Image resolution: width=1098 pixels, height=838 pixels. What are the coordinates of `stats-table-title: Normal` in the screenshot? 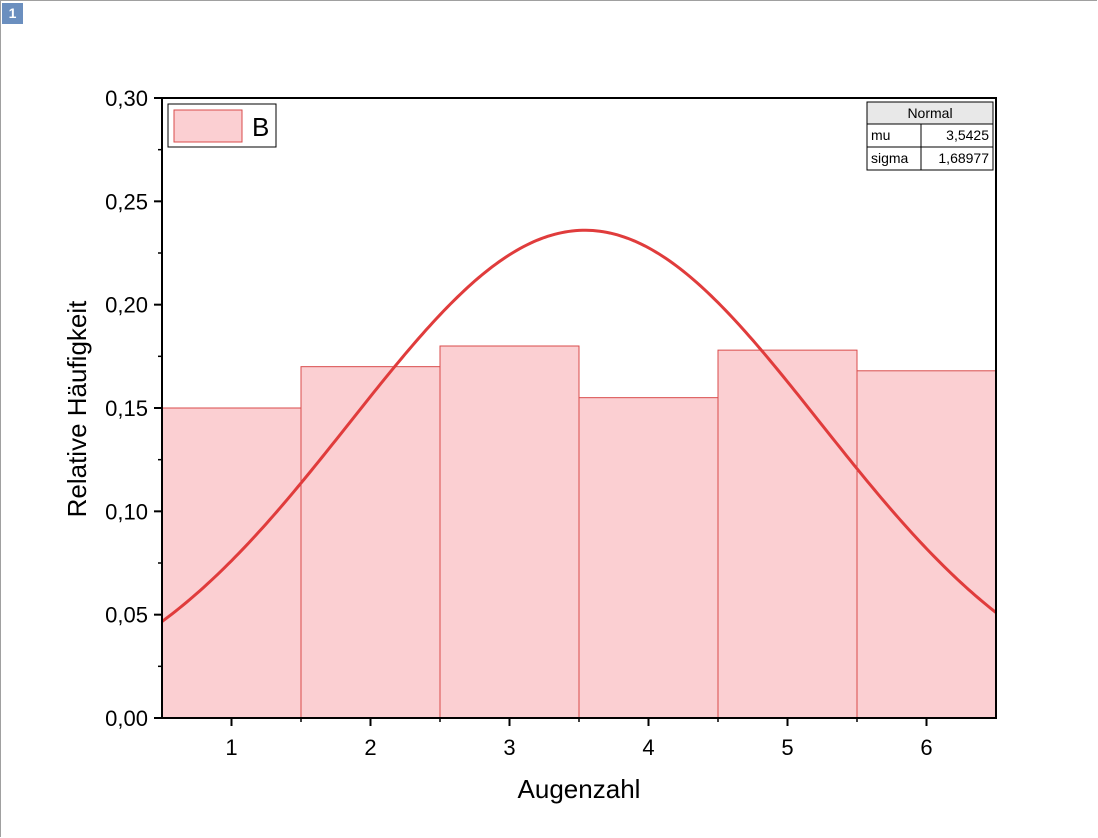 It's located at (929, 113).